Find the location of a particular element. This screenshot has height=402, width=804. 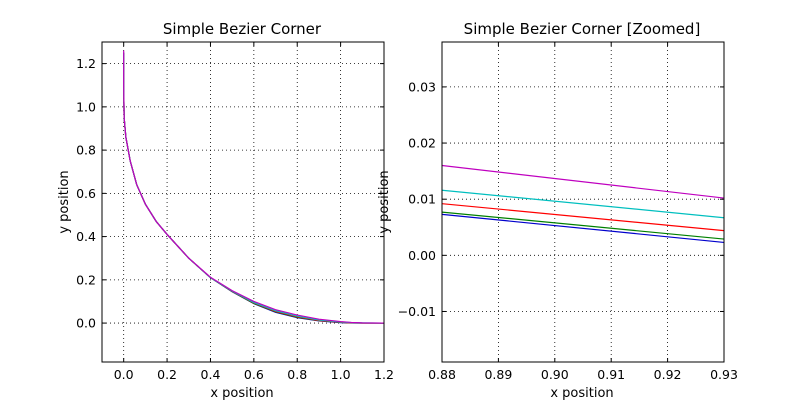

right-x-tick-label: 0.93 is located at coordinates (724, 374).